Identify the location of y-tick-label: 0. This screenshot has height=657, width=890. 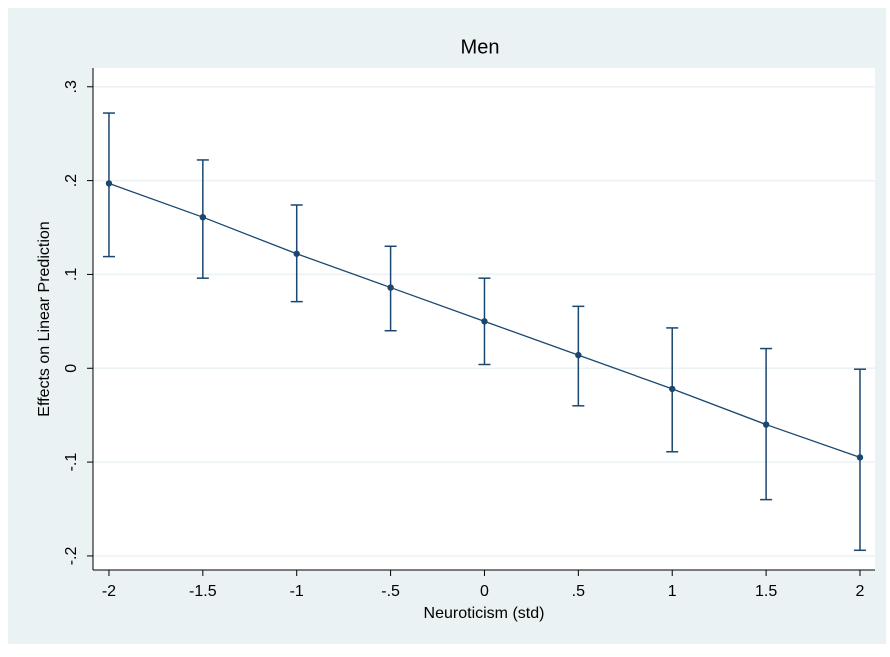
(71, 368).